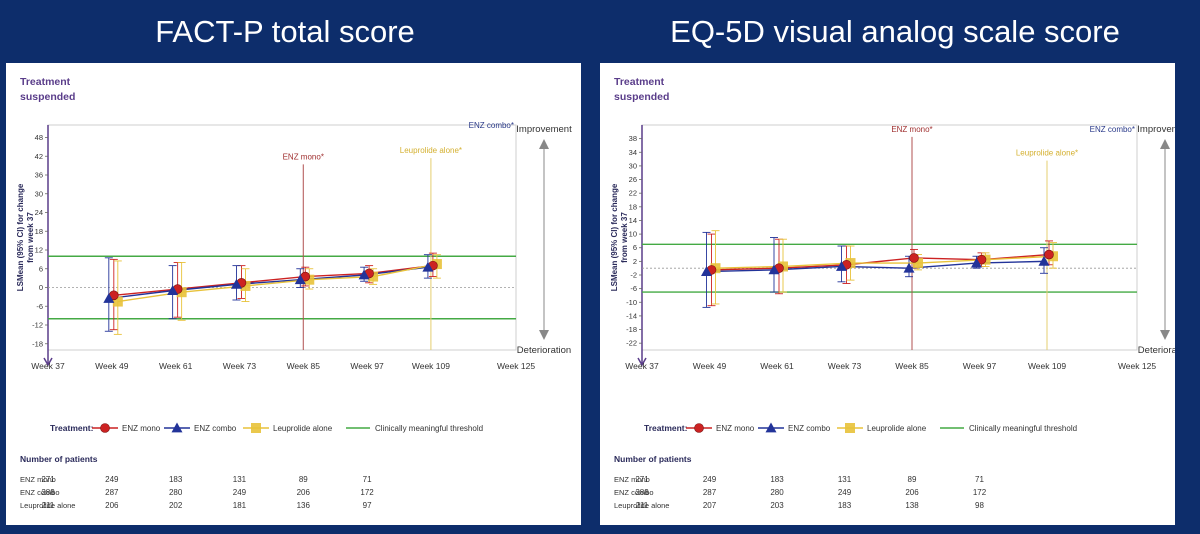  Describe the element at coordinates (367, 366) in the screenshot. I see `x-tick-label: Week 97` at that location.